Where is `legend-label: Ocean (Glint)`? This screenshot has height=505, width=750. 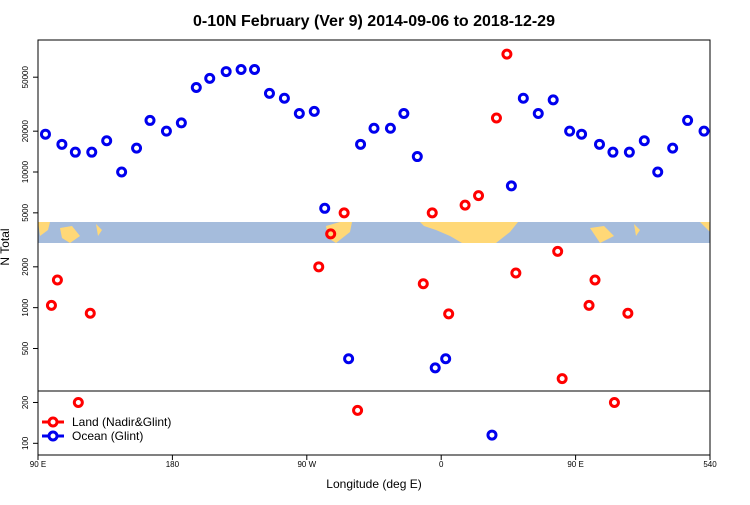
legend-label: Ocean (Glint) is located at coordinates (107, 436).